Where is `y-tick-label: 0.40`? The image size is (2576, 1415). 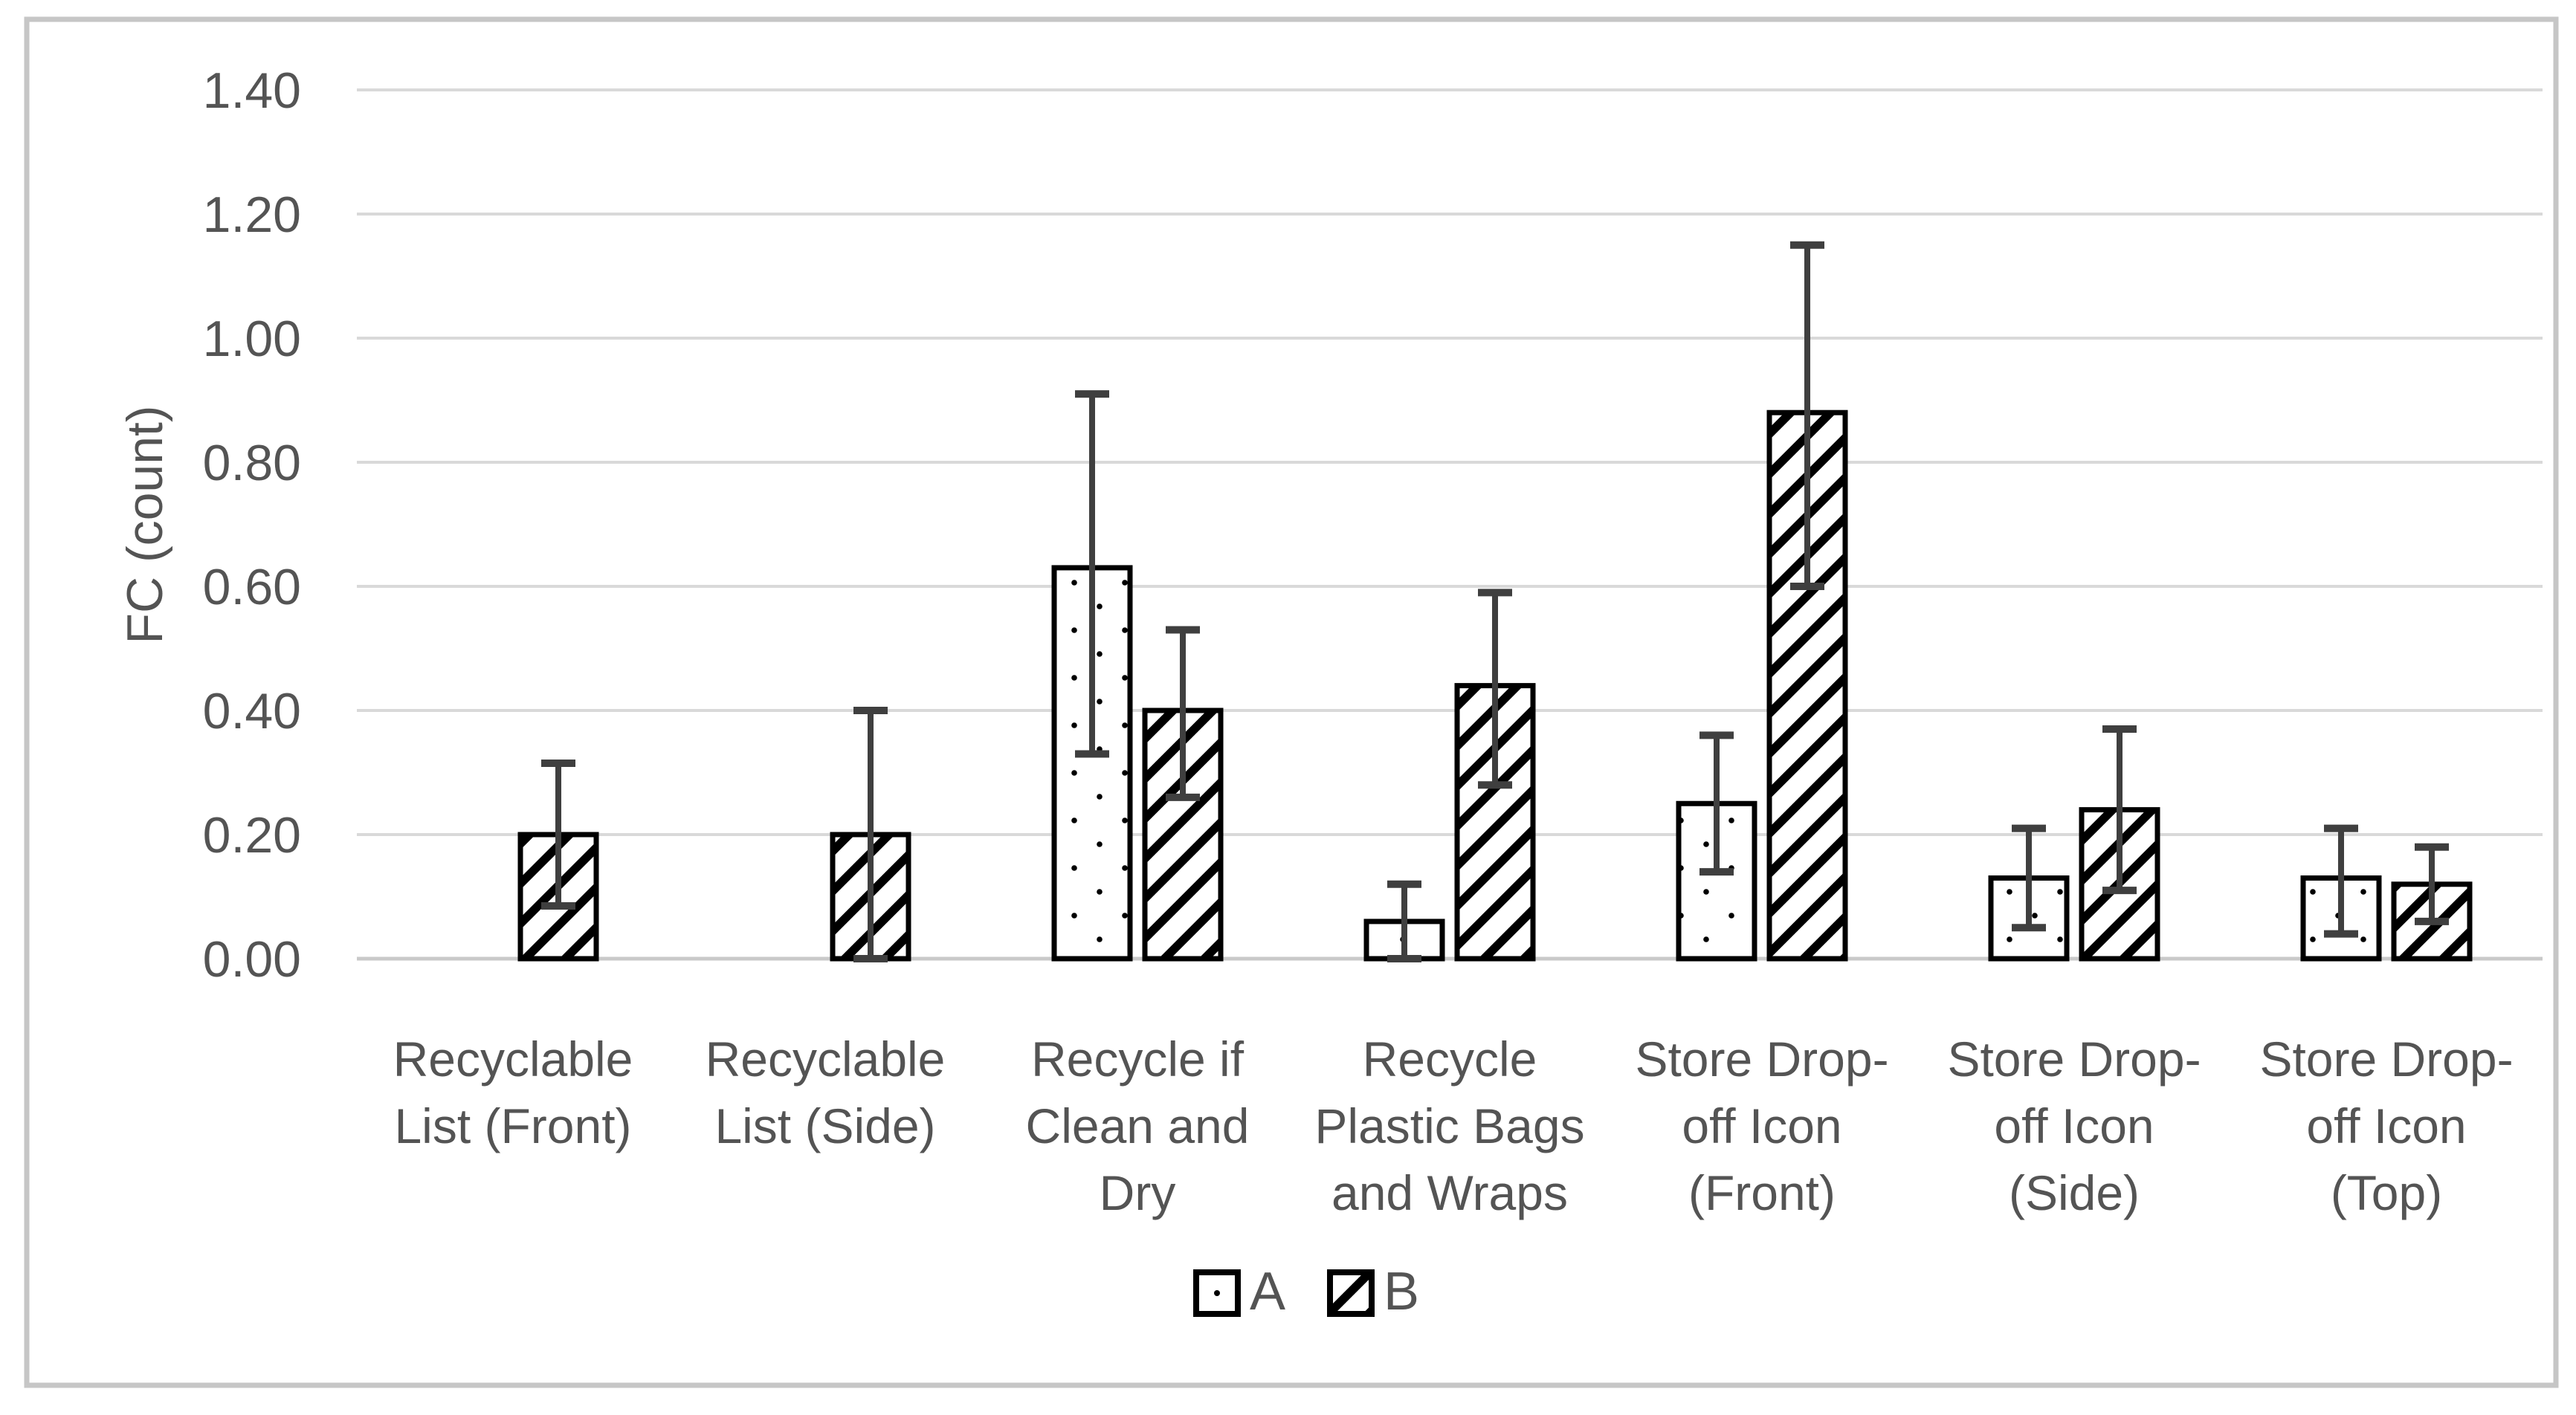 y-tick-label: 0.40 is located at coordinates (252, 711).